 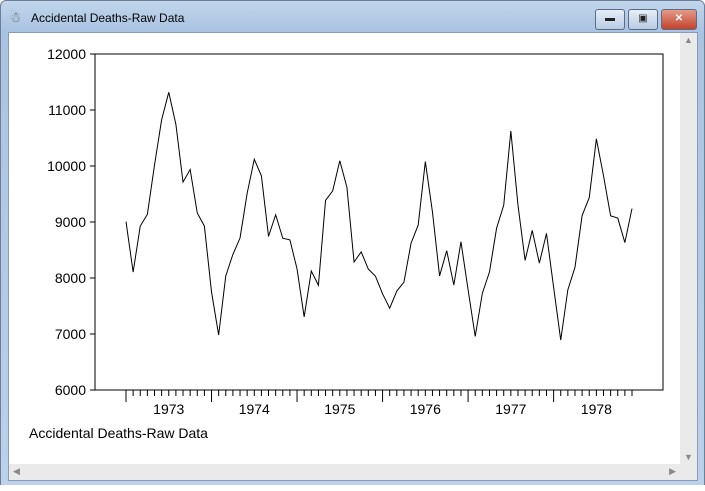 What do you see at coordinates (688, 248) in the screenshot?
I see `vertical-scrollbar: ▲ ▼` at bounding box center [688, 248].